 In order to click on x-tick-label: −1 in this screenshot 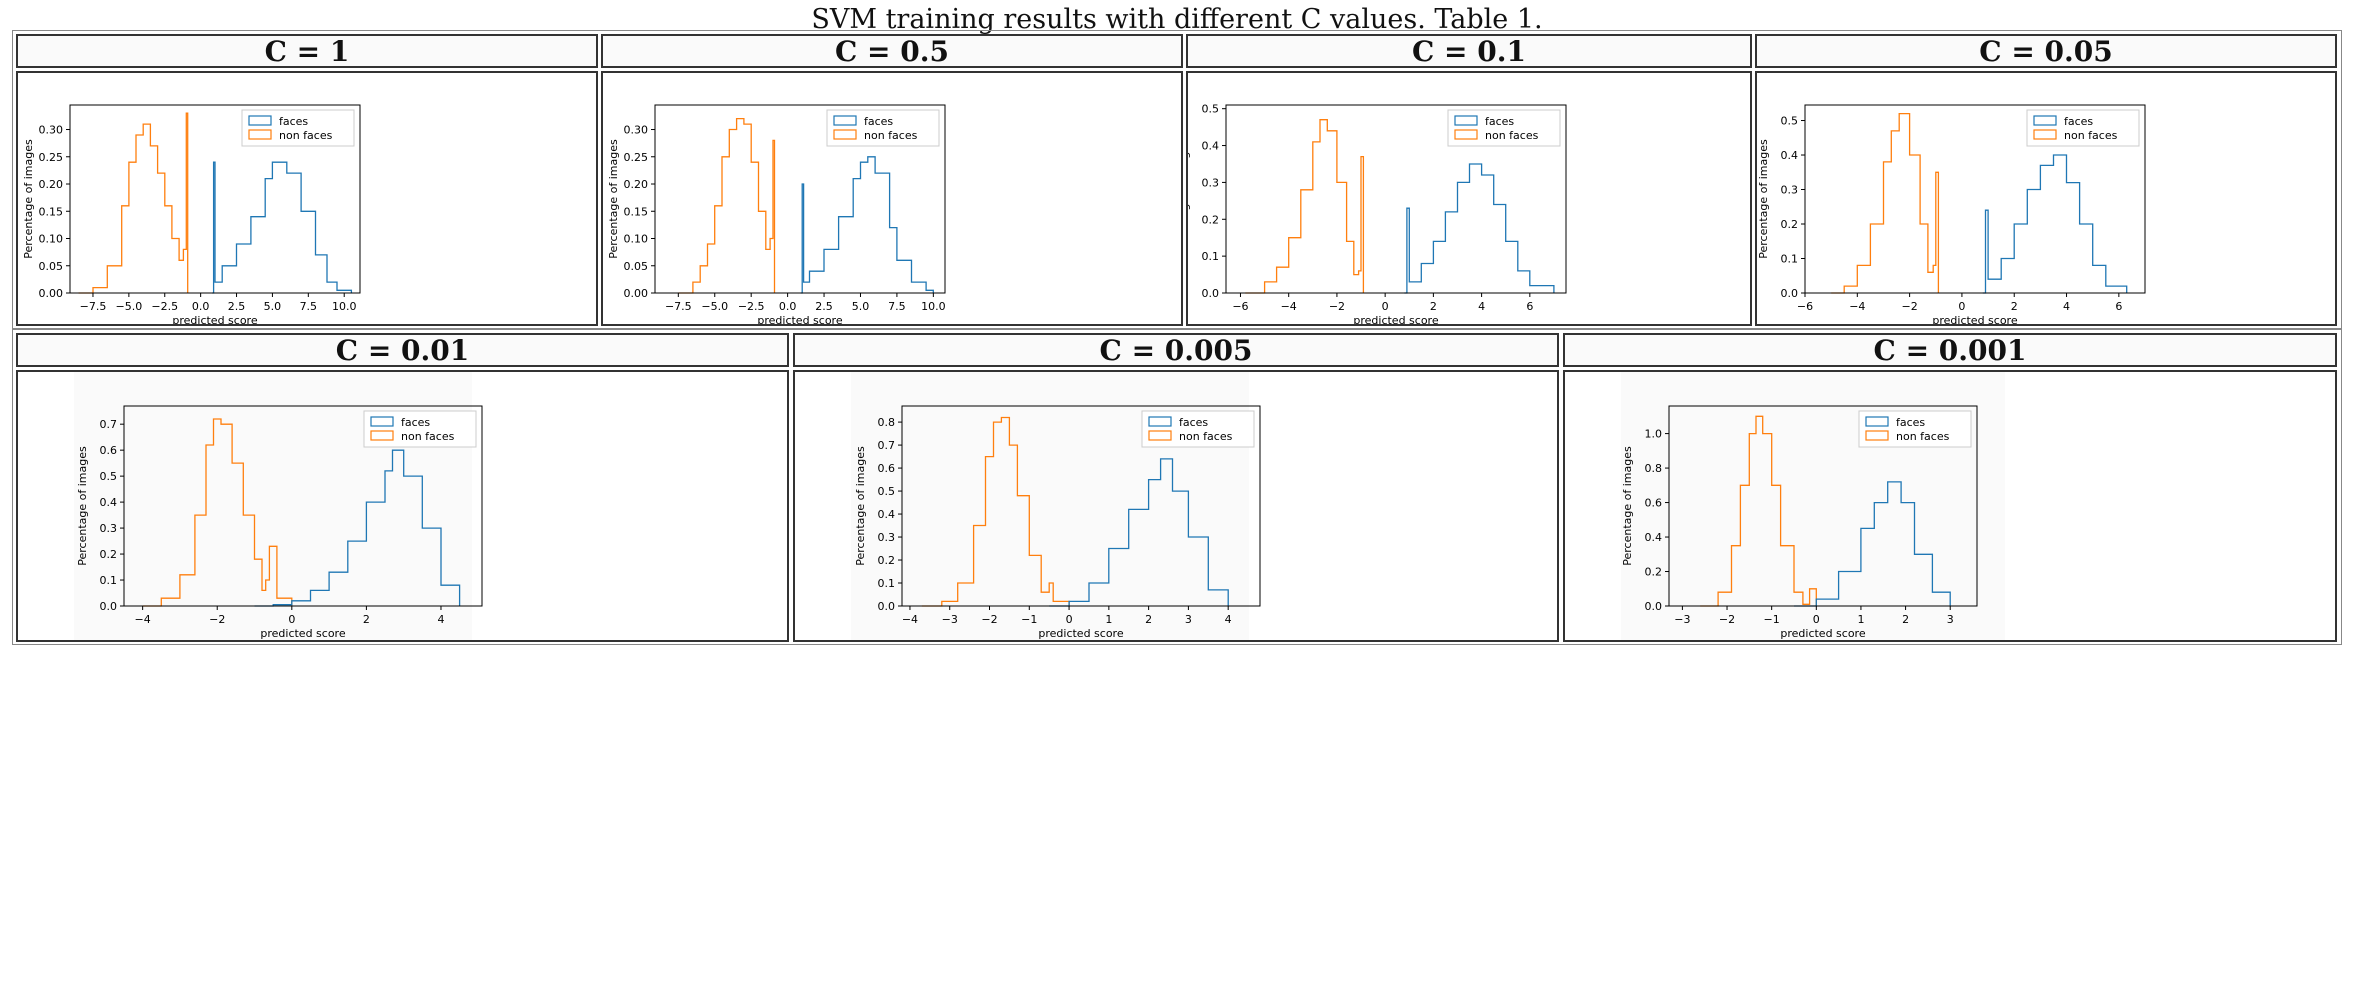, I will do `click(1029, 619)`.